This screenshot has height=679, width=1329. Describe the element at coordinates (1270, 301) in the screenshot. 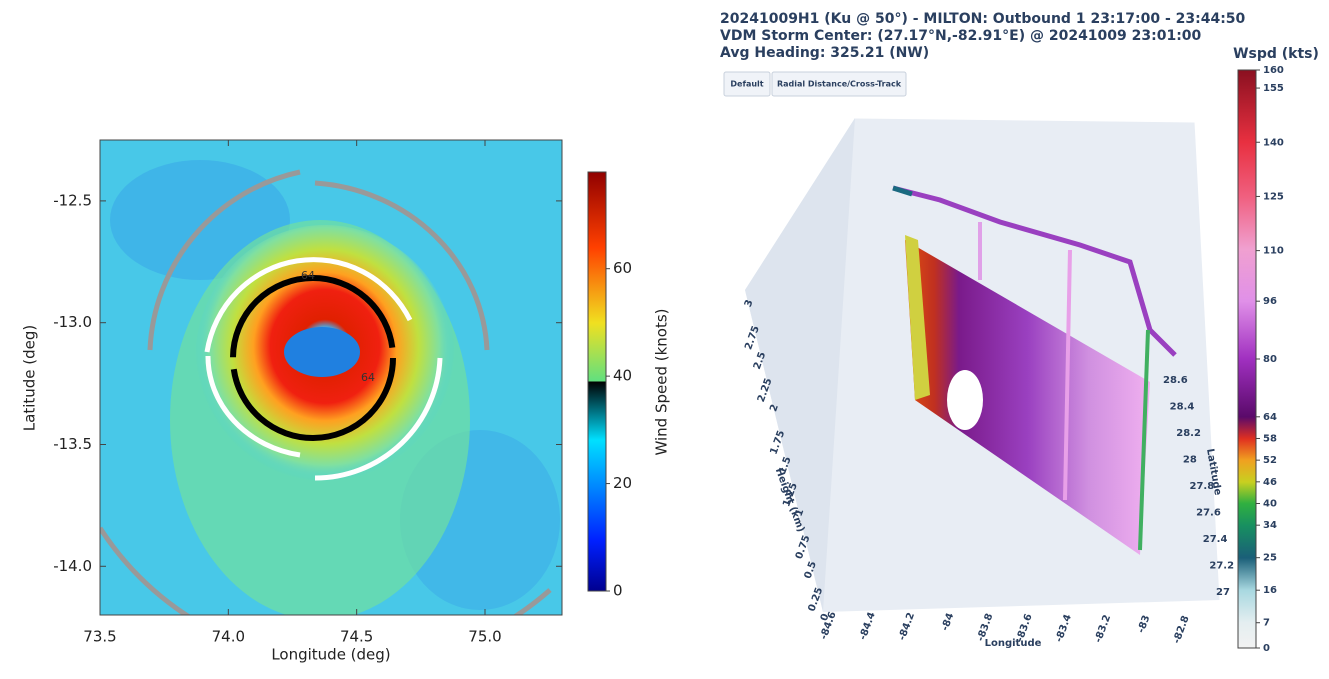

I see `colorbar-tick-label: 96` at that location.